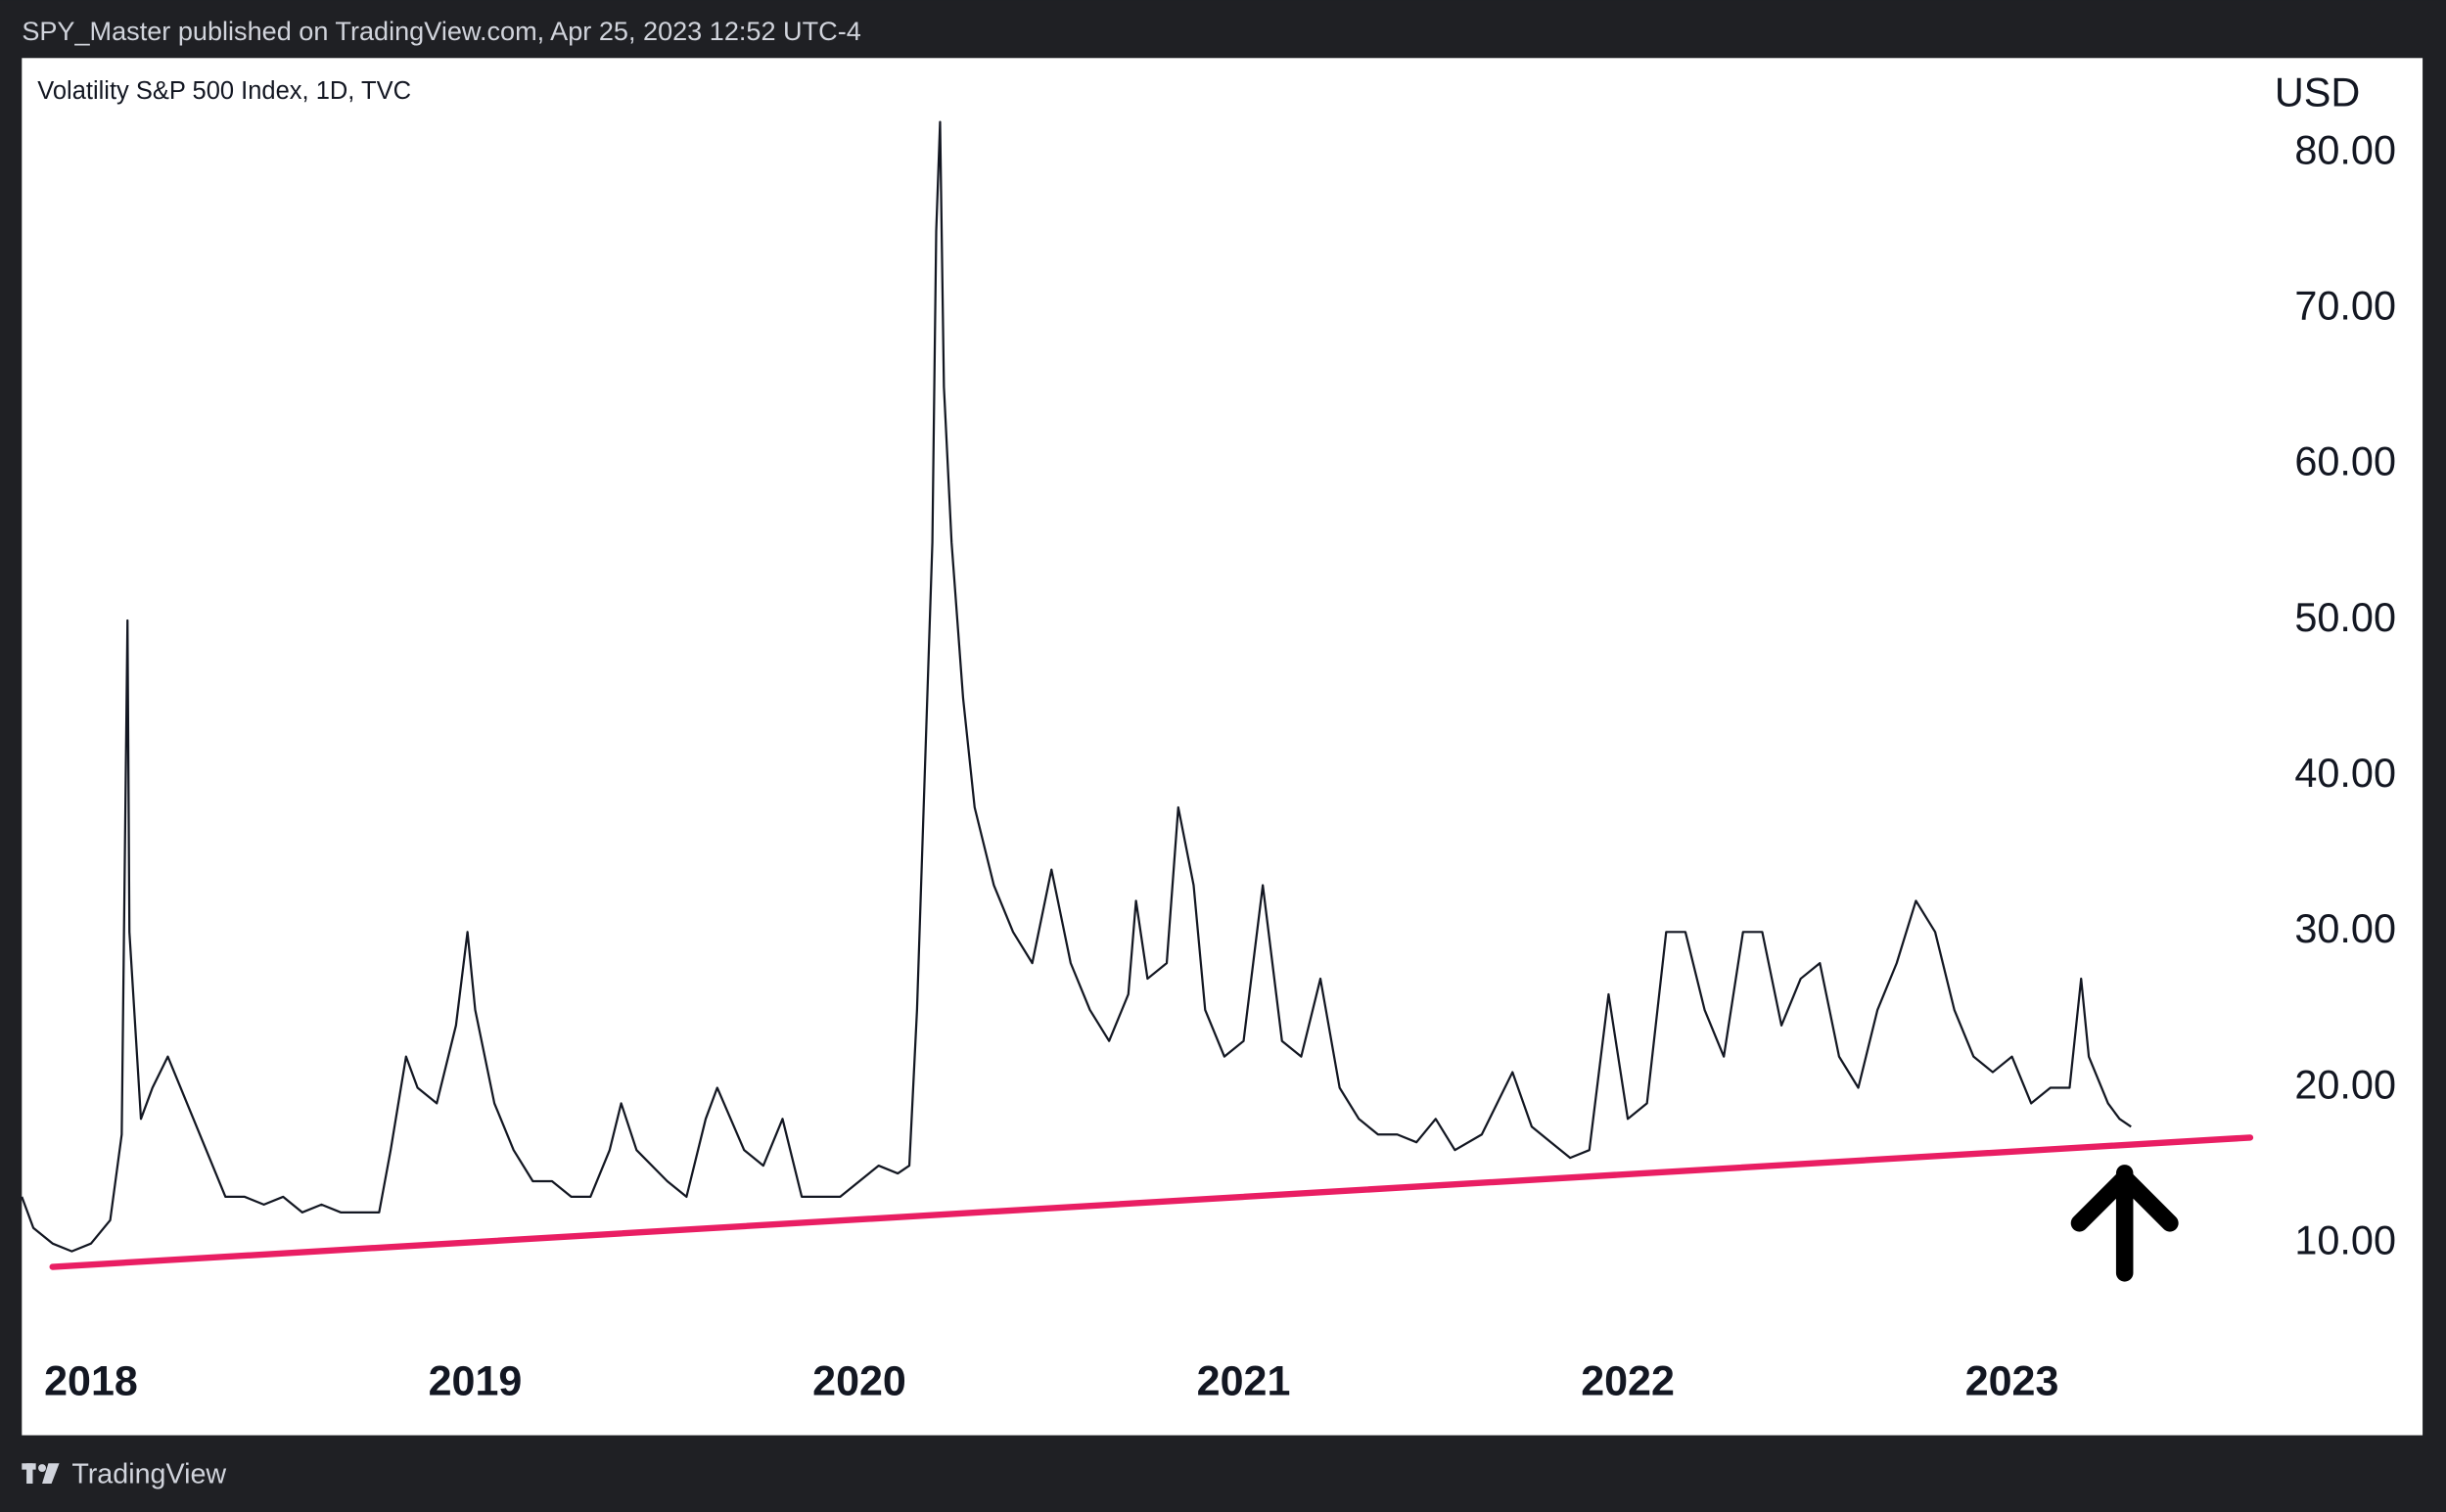 This screenshot has height=1512, width=2446. What do you see at coordinates (1244, 1380) in the screenshot?
I see `x-tick-label: 2021` at bounding box center [1244, 1380].